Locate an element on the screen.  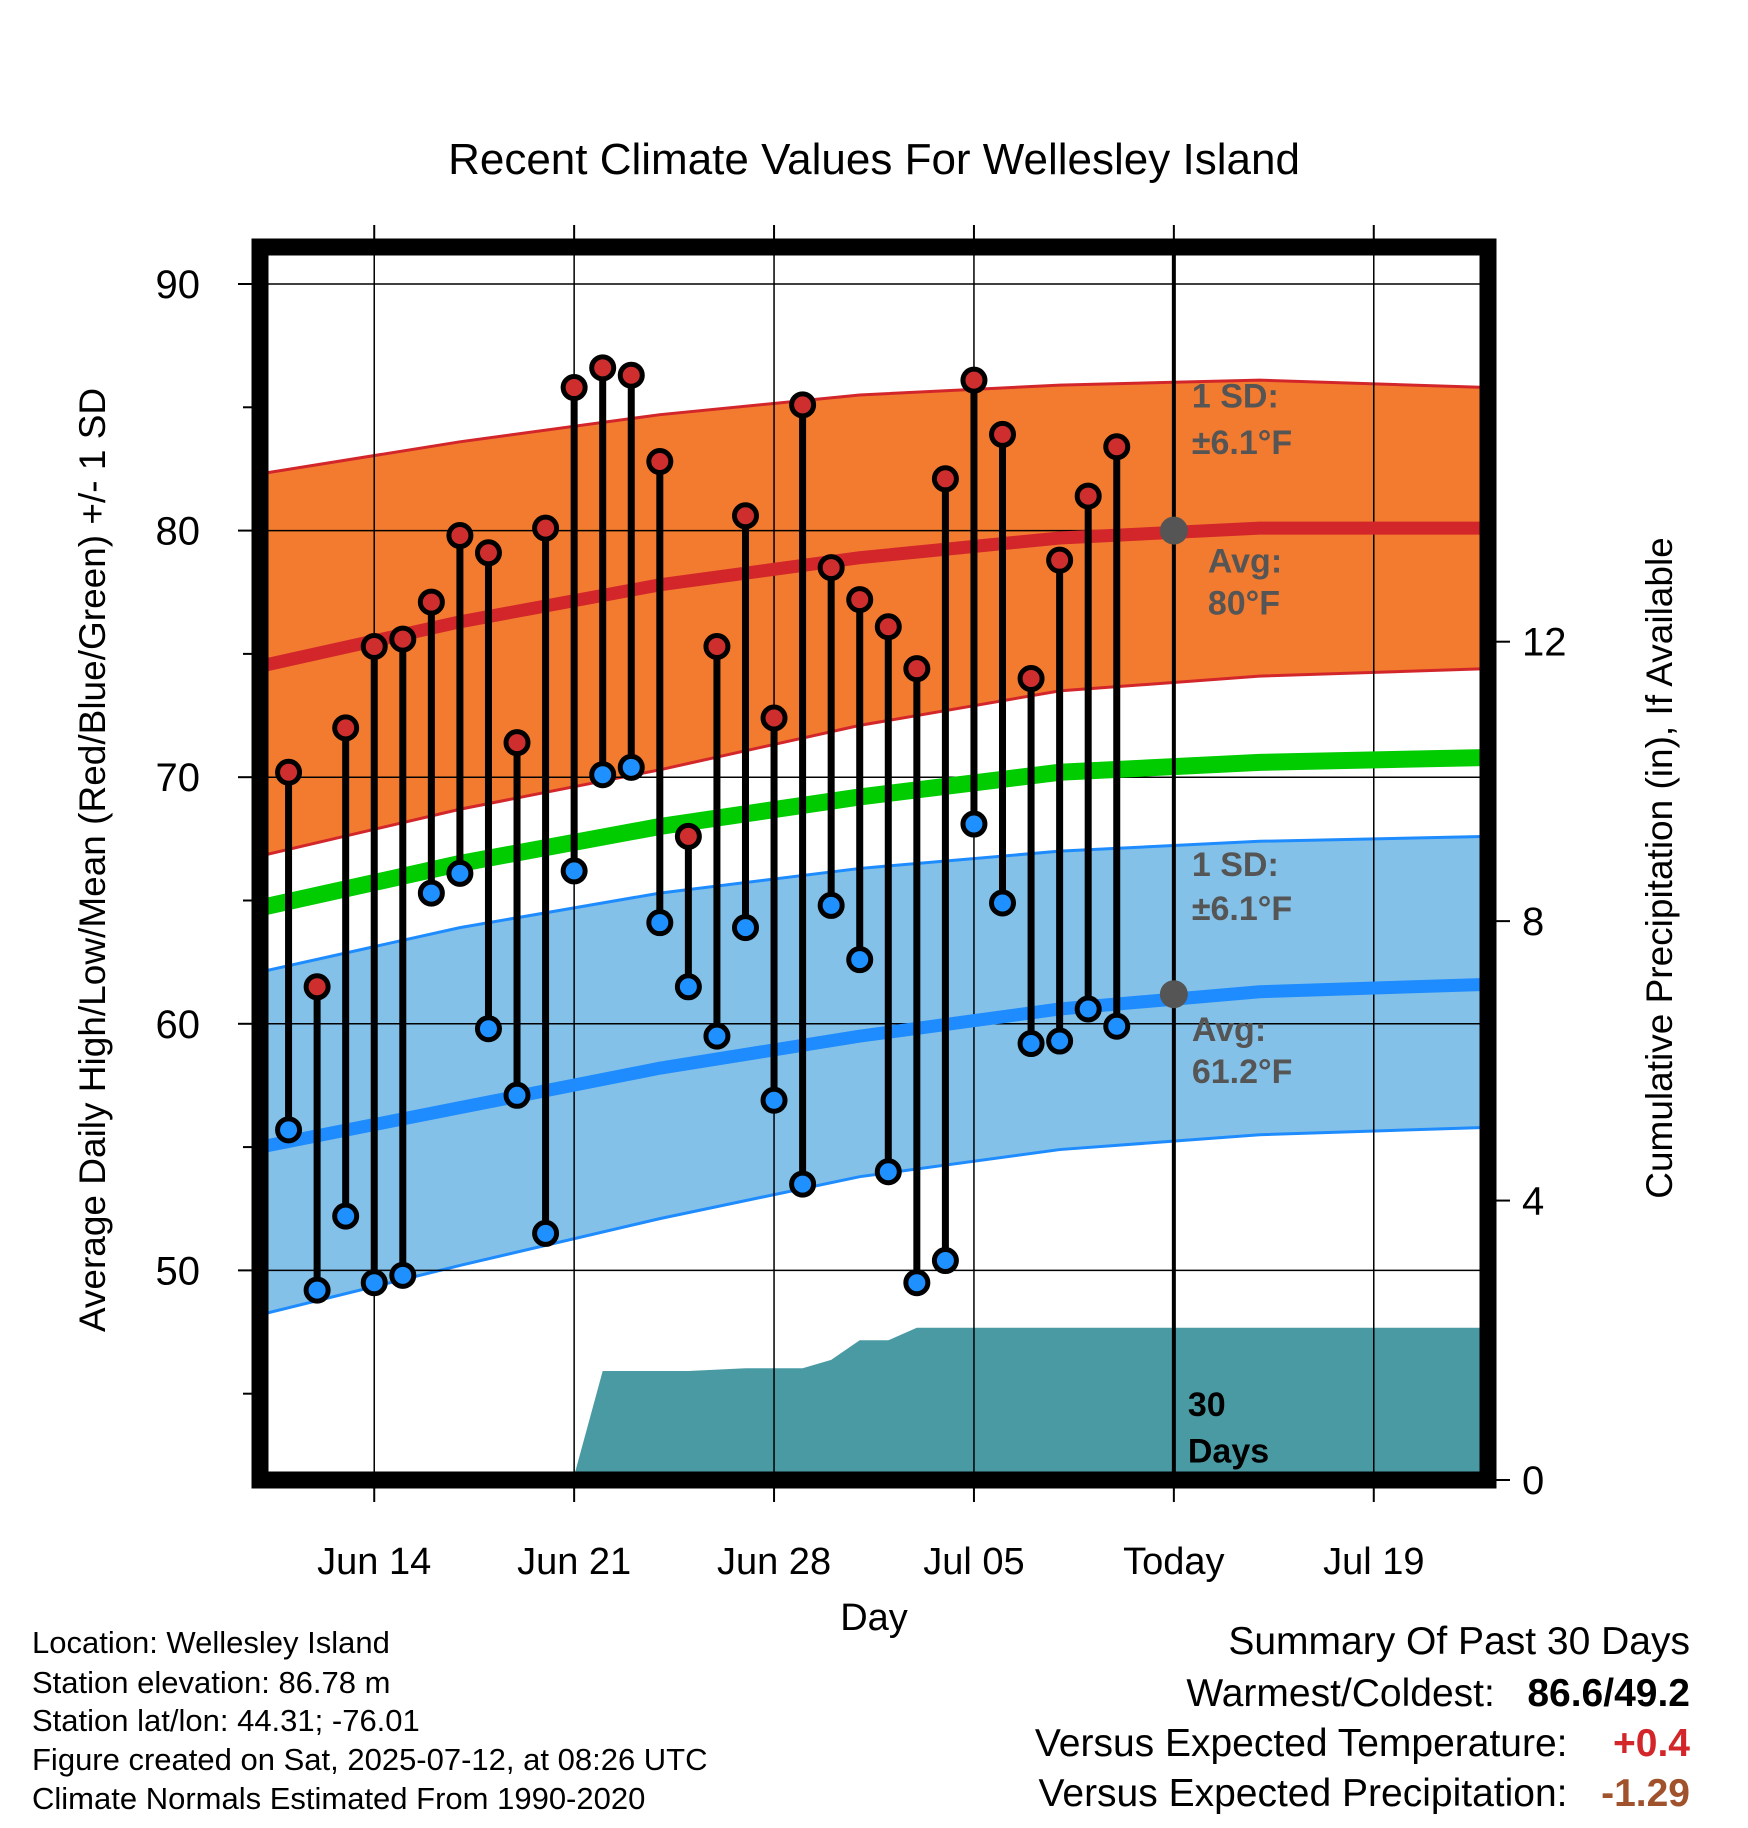
summary-title: Summary Of Past 30 Days is located at coordinates (1459, 1641).